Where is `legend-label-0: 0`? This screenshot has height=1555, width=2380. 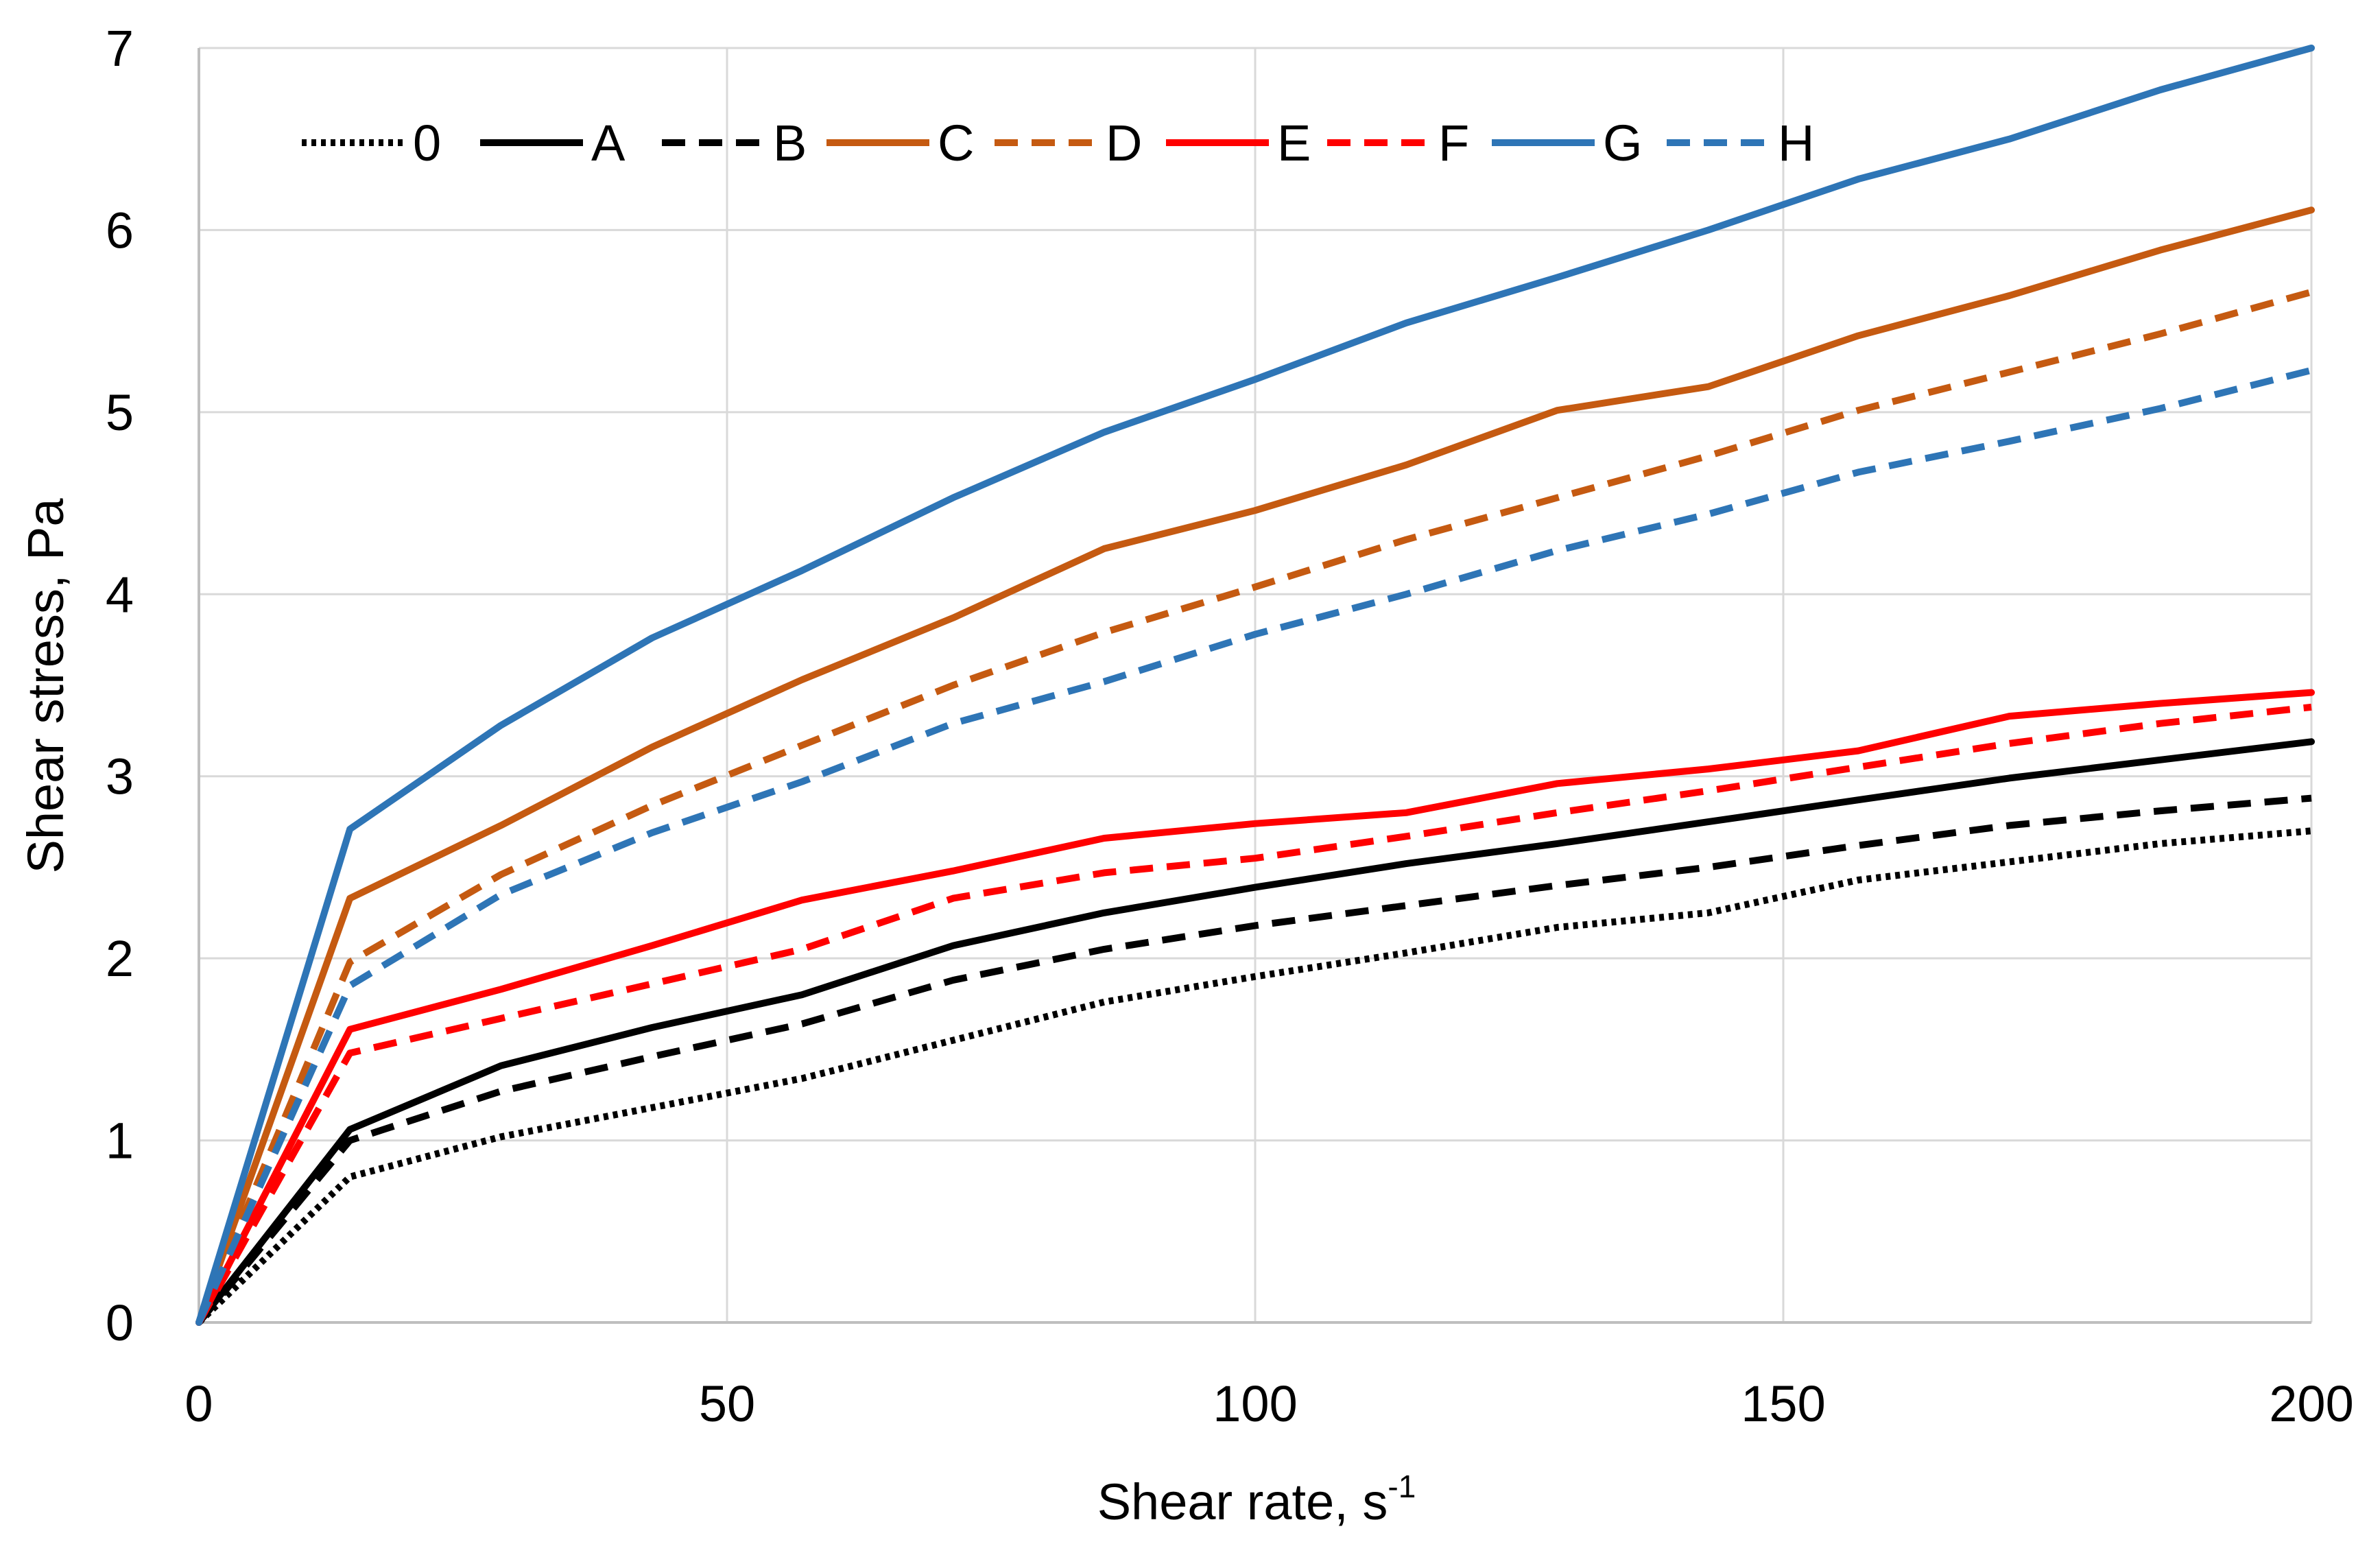
legend-label-0: 0 is located at coordinates (427, 143).